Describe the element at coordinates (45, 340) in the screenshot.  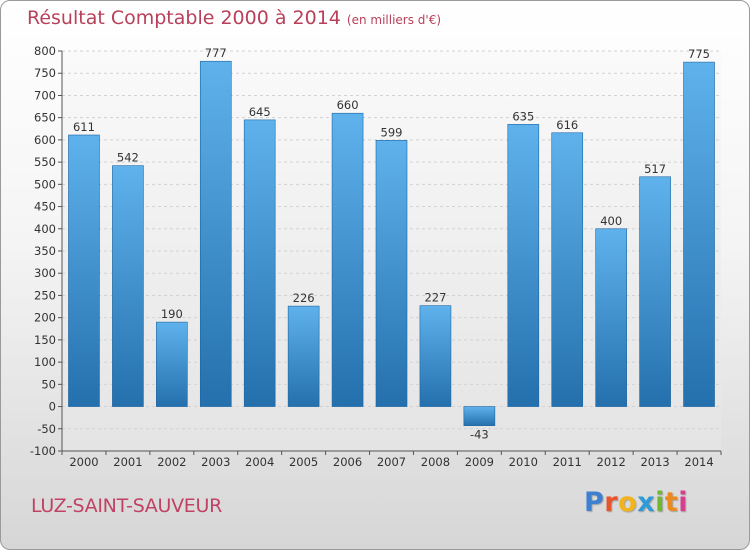
I see `y-tick-label: 150` at that location.